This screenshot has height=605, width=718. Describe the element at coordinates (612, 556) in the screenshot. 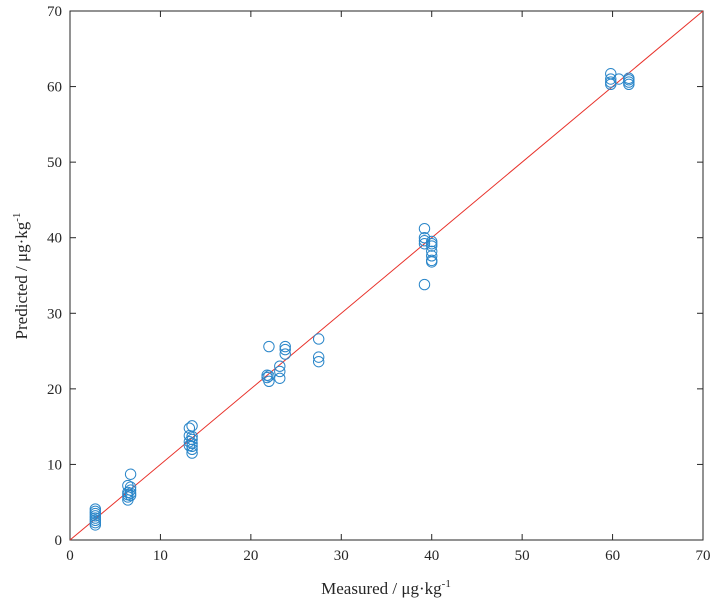

I see `x-tick-label: 60` at that location.